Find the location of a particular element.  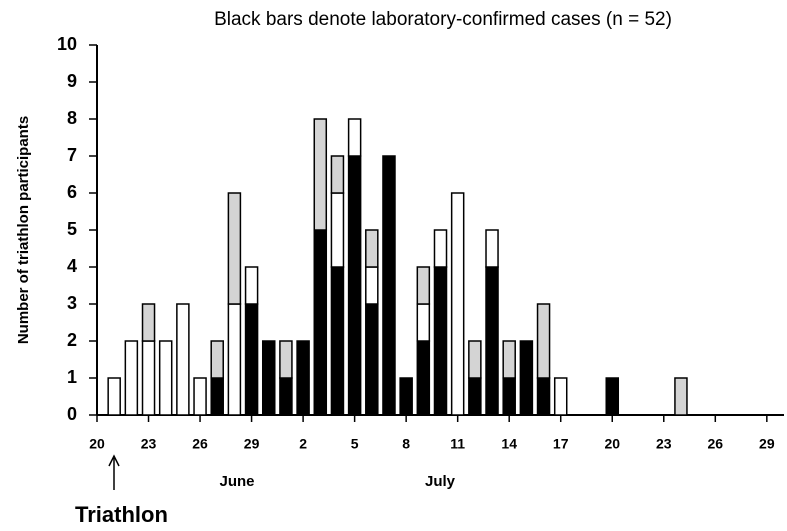

x-tick-label: 14 is located at coordinates (509, 444).